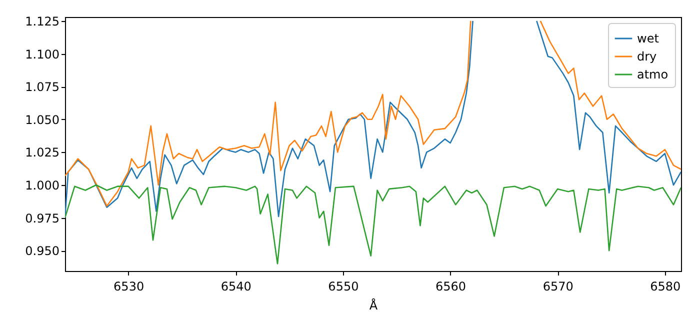 Image resolution: width=698 pixels, height=333 pixels. What do you see at coordinates (343, 287) in the screenshot?
I see `x-tick-label: 6550` at bounding box center [343, 287].